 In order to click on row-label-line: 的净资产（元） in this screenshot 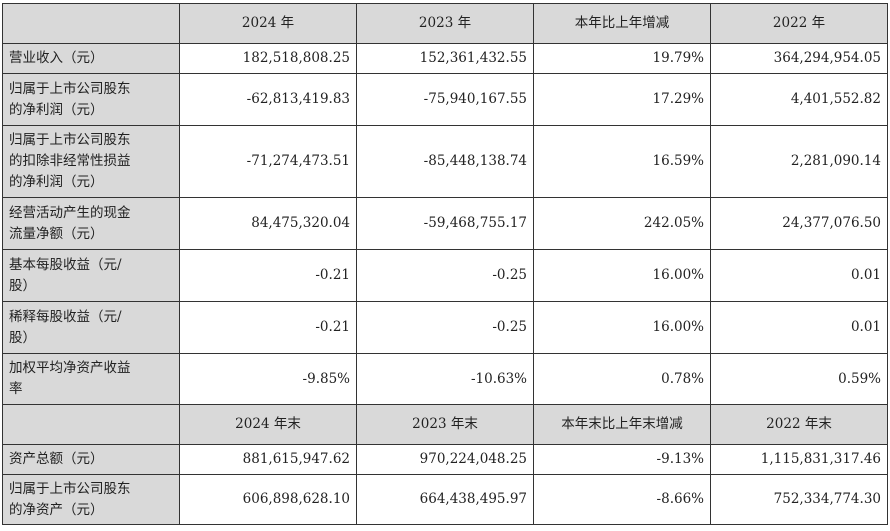, I will do `click(56, 509)`.